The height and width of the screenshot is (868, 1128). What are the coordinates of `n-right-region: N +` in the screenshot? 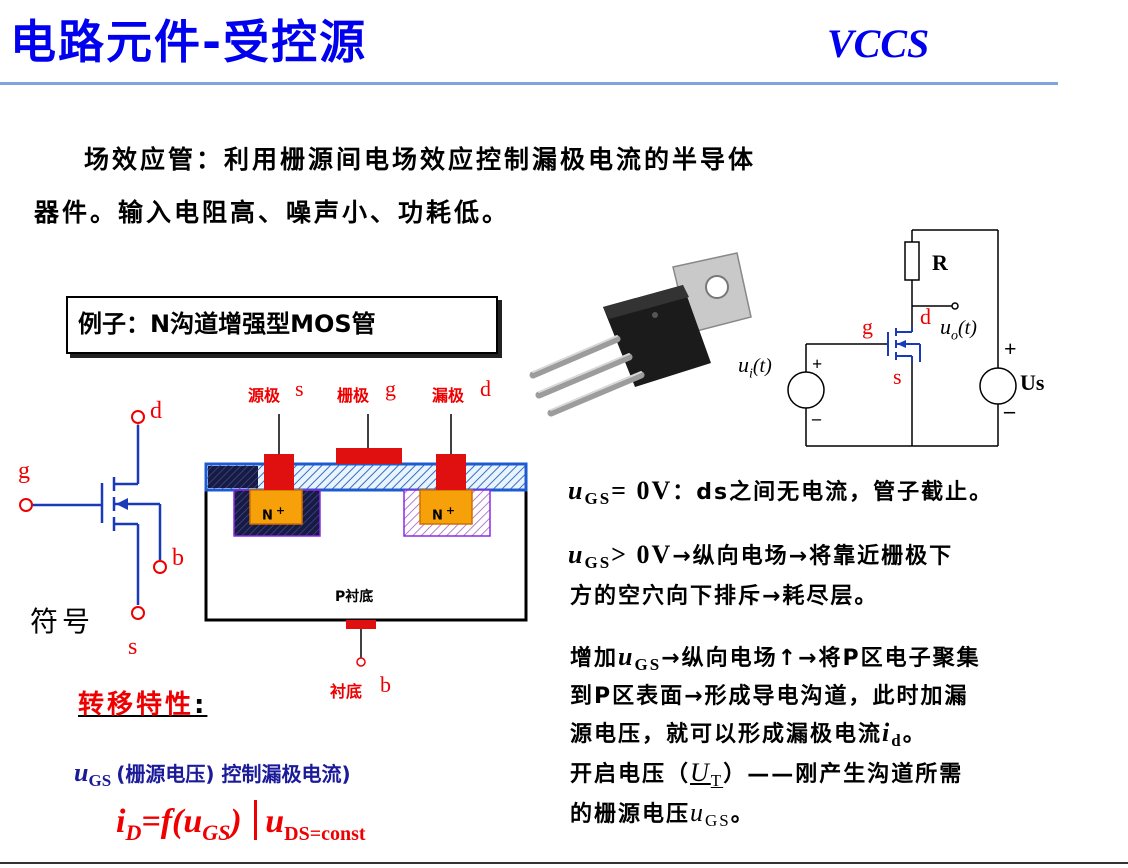 It's located at (444, 514).